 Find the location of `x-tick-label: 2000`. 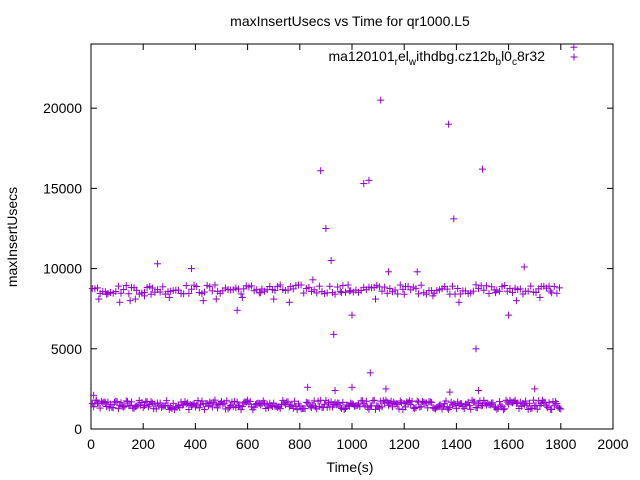

x-tick-label: 2000 is located at coordinates (612, 444).